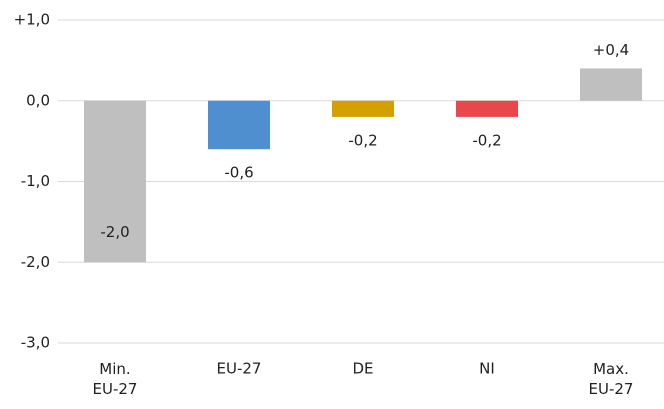 This screenshot has width=664, height=409. What do you see at coordinates (611, 369) in the screenshot?
I see `x-tick-label-line: Max.` at bounding box center [611, 369].